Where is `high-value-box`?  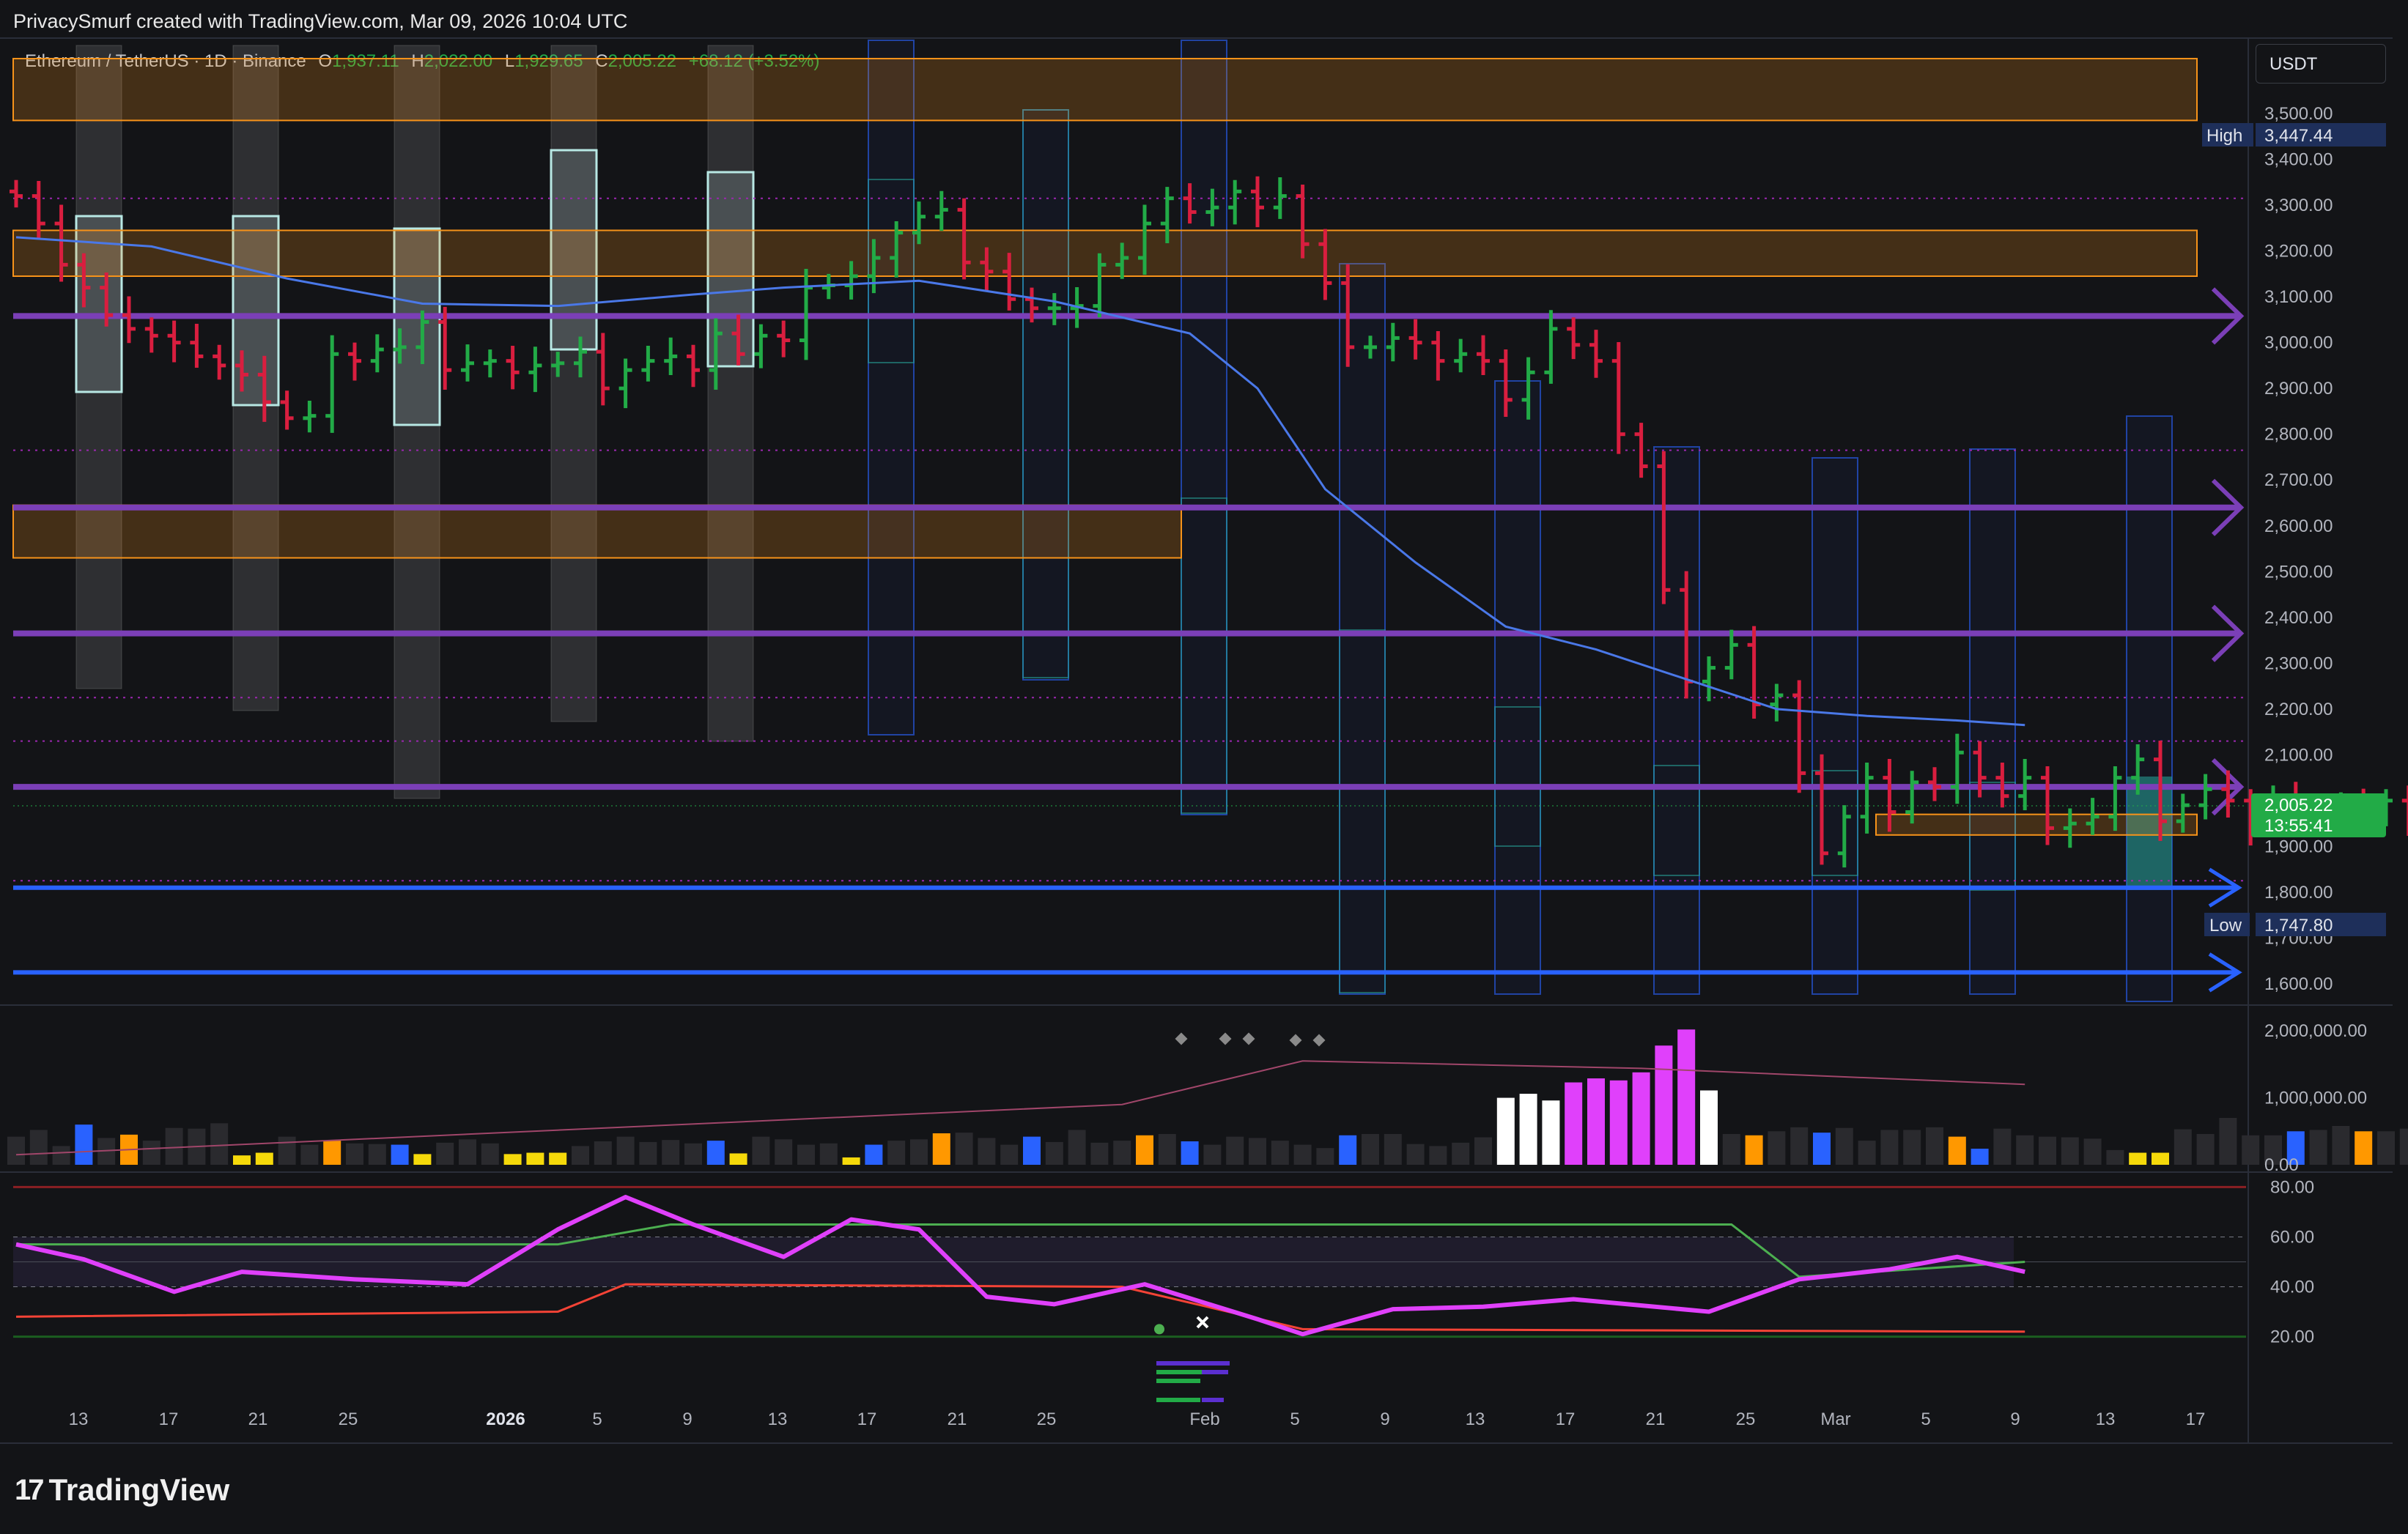
high-value-box is located at coordinates (2321, 135).